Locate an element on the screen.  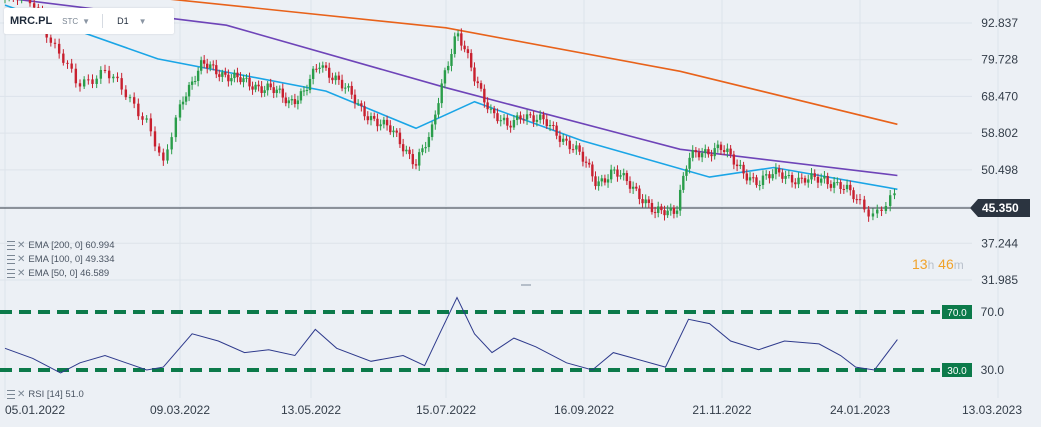
ema100-legend: ✕ EMA [100, 0] 49.334 is located at coordinates (60, 259).